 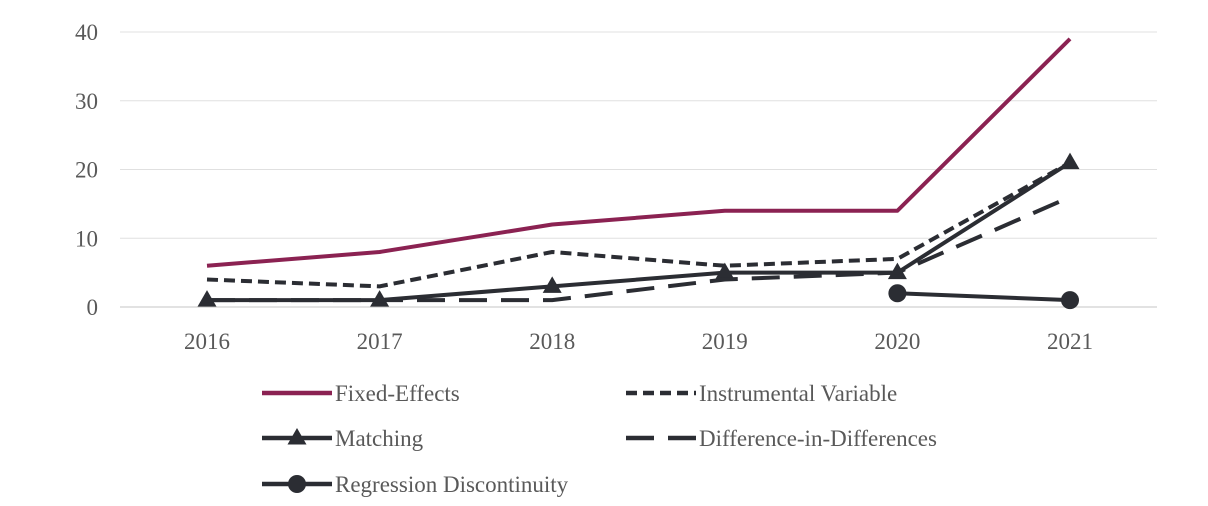 I want to click on y-tick-label: 40, so click(x=86, y=32).